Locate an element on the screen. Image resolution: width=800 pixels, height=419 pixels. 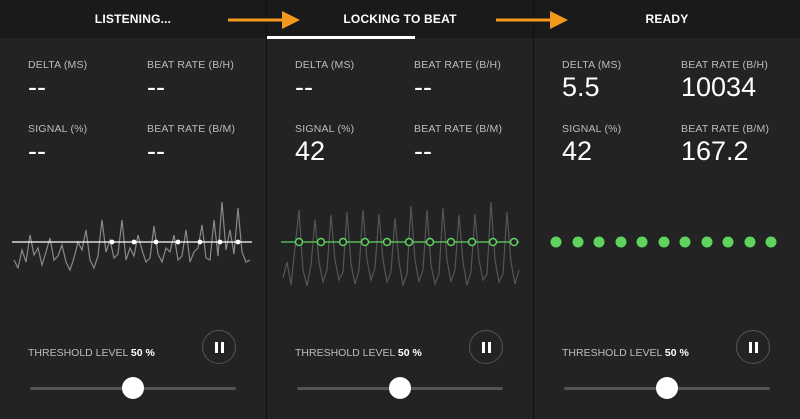
panel-header: READY is located at coordinates (667, 19).